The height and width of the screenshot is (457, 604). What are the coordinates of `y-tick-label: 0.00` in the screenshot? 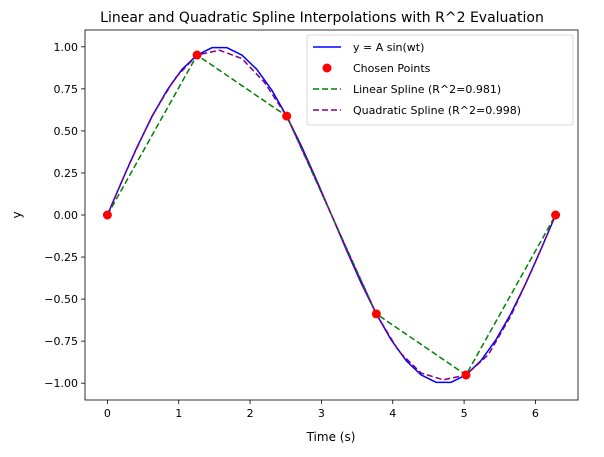 It's located at (66, 215).